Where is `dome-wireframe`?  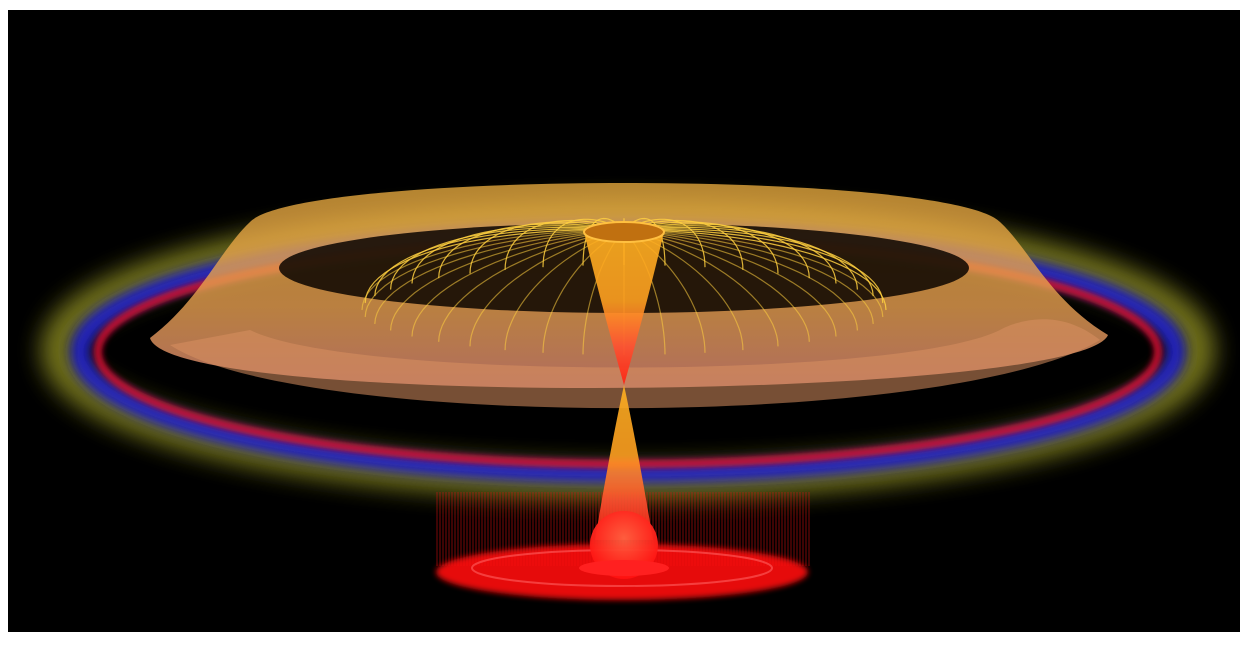 dome-wireframe is located at coordinates (624, 286).